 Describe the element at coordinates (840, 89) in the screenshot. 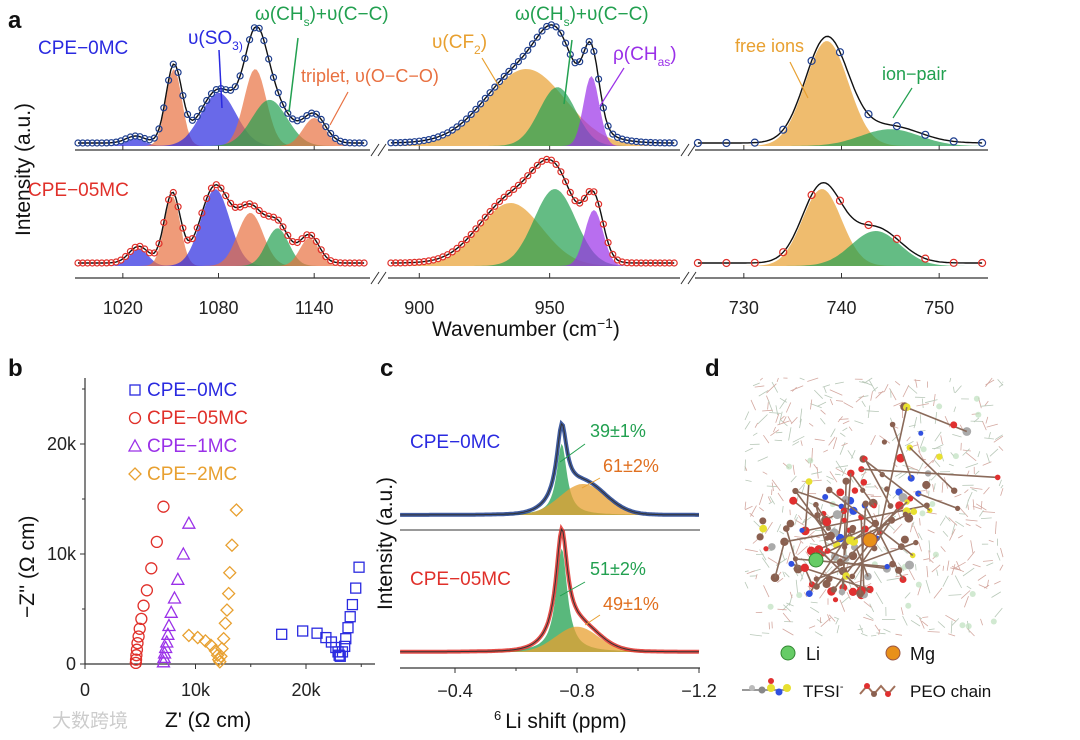

I see `fit-envelope-line` at that location.